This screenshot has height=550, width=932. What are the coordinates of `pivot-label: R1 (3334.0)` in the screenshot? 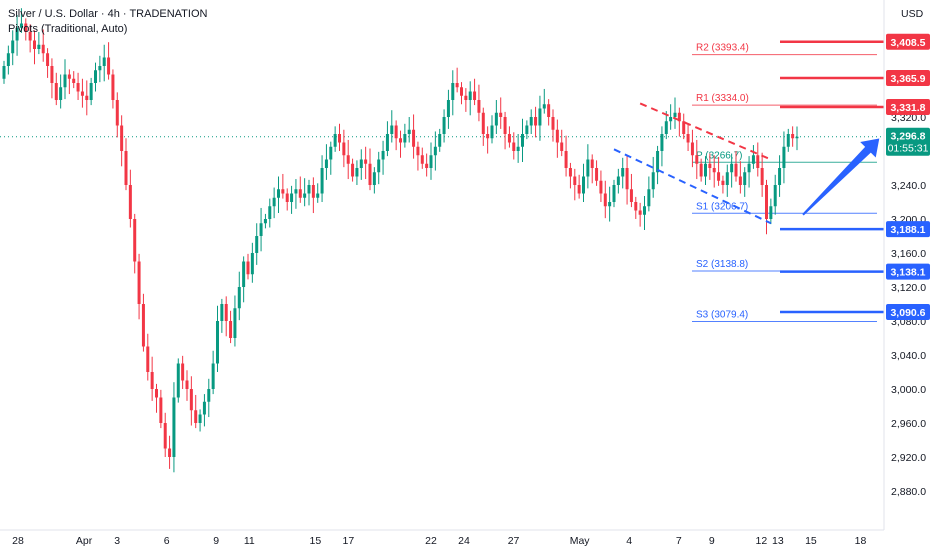 It's located at (722, 98).